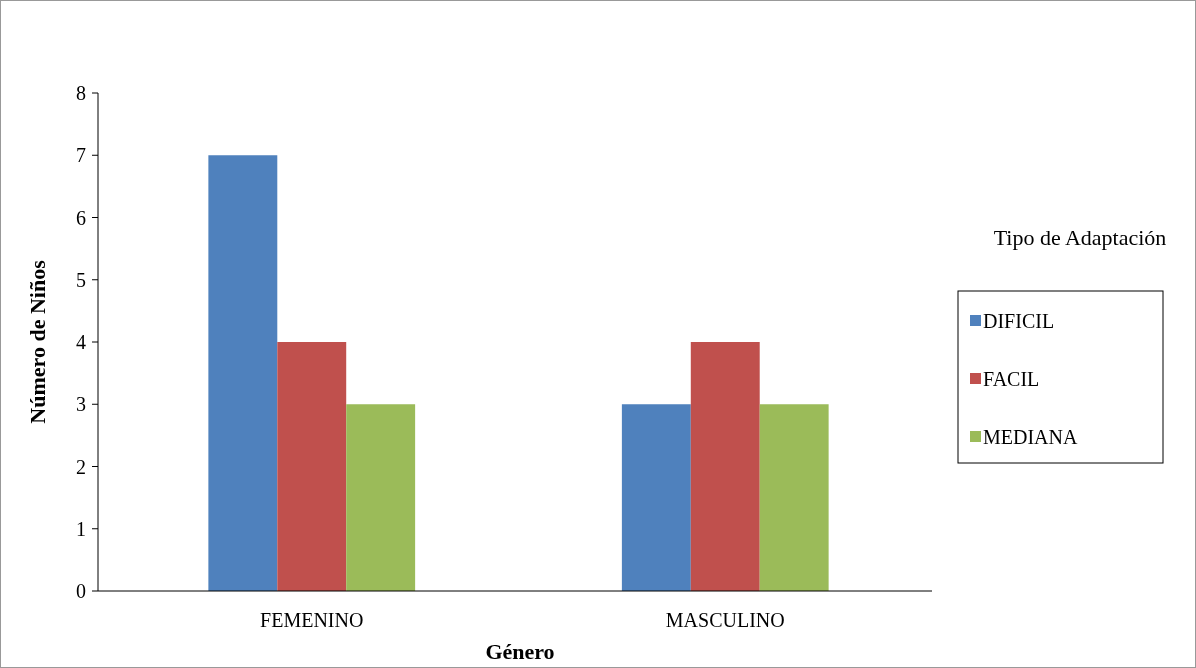 This screenshot has height=668, width=1196. What do you see at coordinates (81, 279) in the screenshot?
I see `y-tick-label: 5` at bounding box center [81, 279].